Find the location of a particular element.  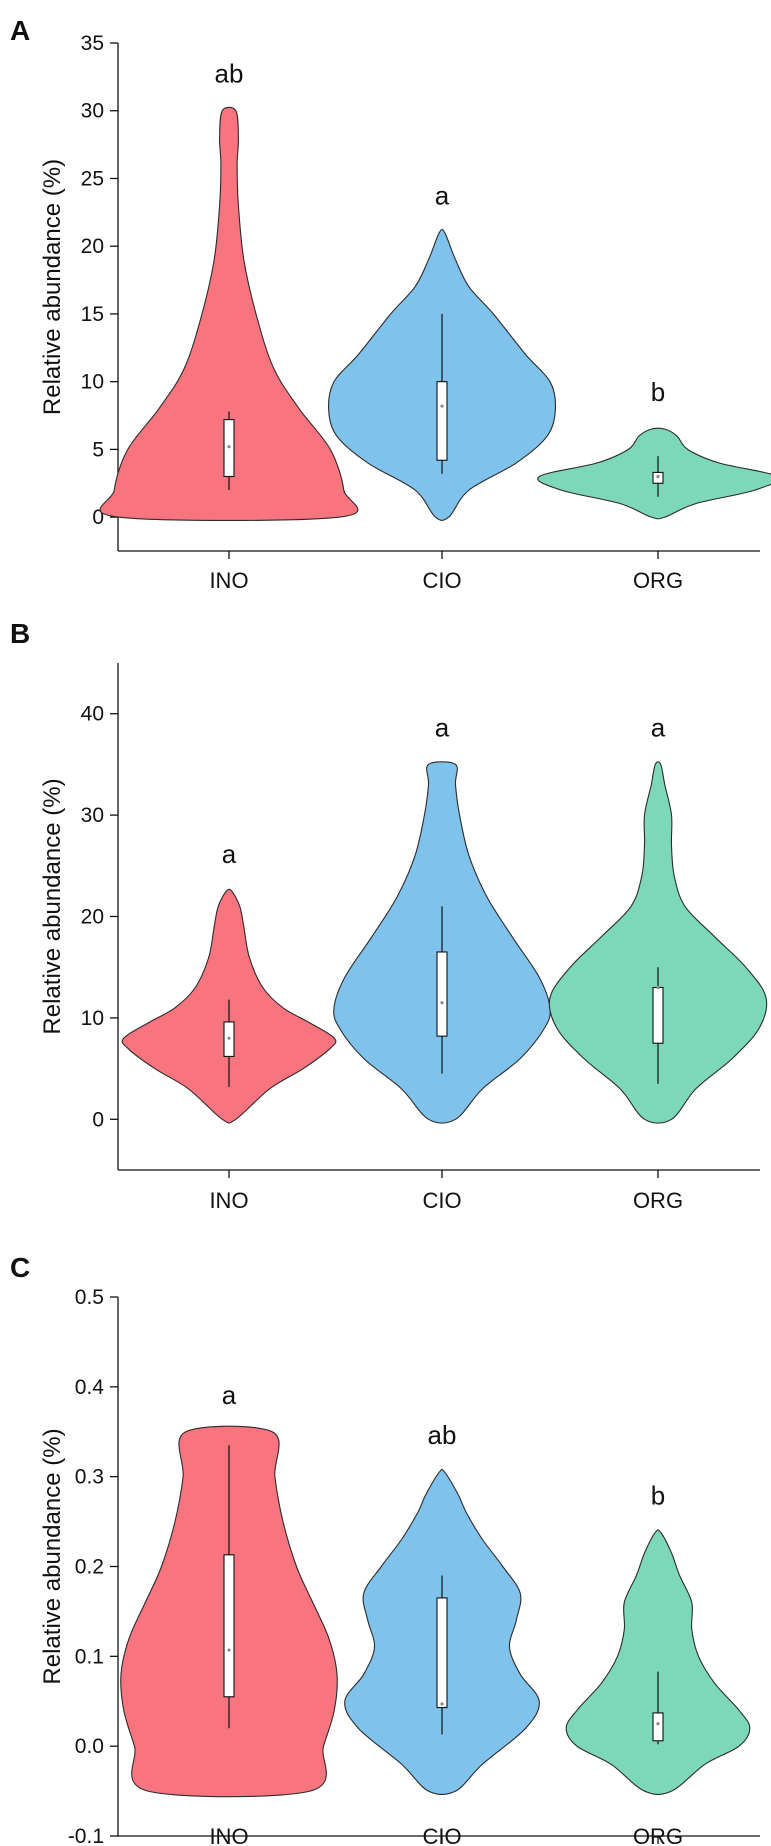

y-tick-label: 0.4 is located at coordinates (90, 1387).